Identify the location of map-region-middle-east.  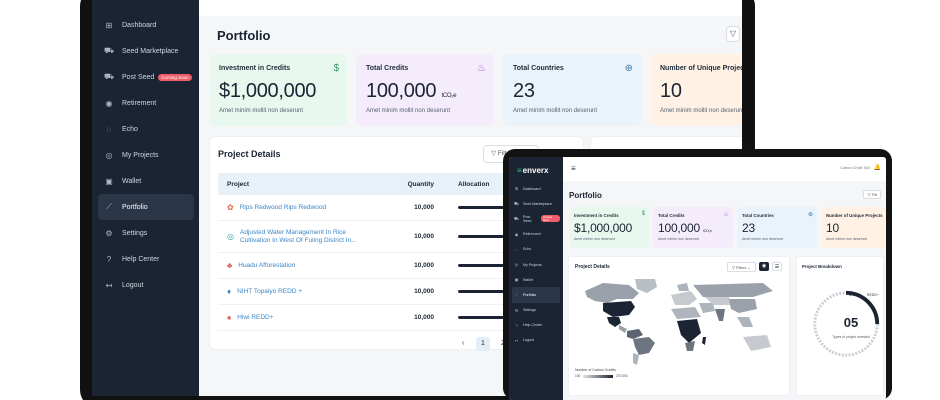
(707, 308).